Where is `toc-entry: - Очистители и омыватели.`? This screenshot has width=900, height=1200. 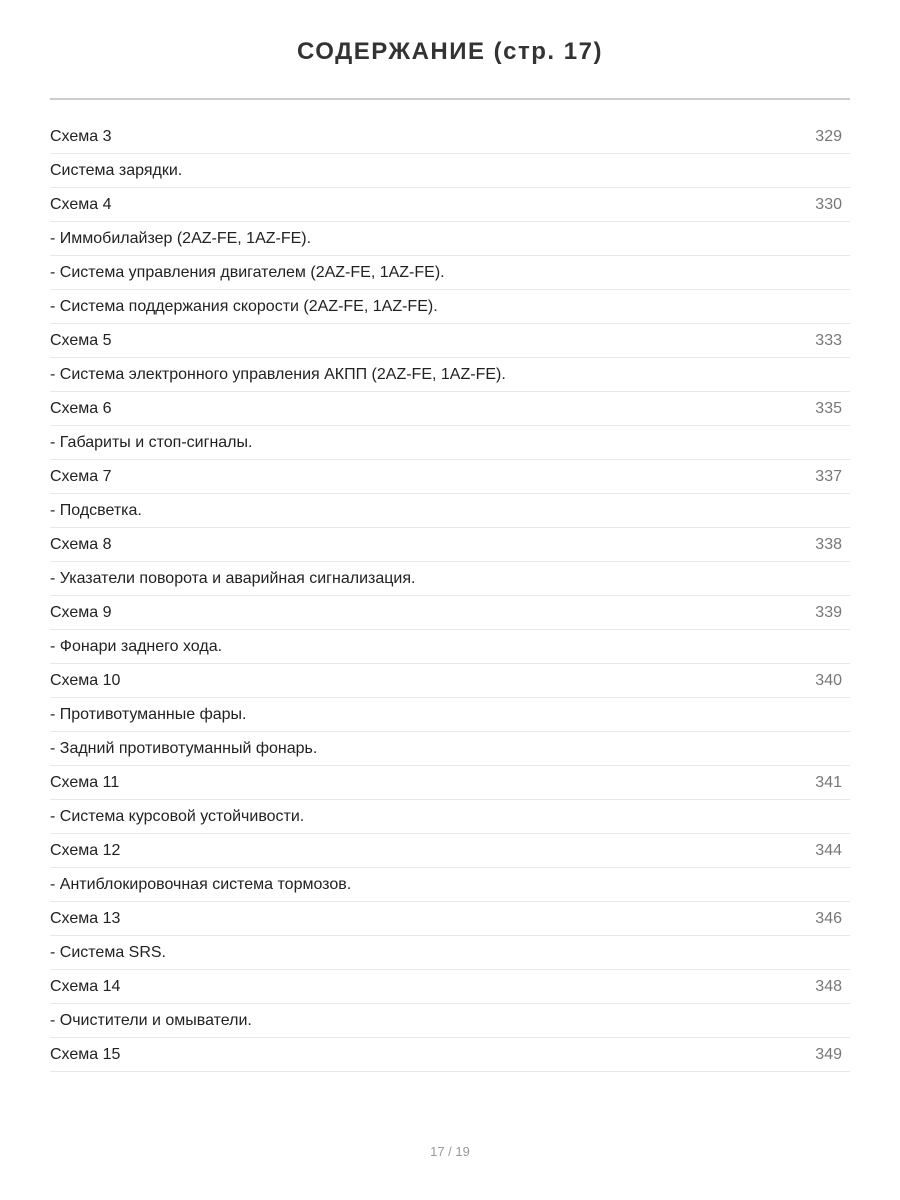
toc-entry: - Очистители и омыватели. is located at coordinates (450, 1021).